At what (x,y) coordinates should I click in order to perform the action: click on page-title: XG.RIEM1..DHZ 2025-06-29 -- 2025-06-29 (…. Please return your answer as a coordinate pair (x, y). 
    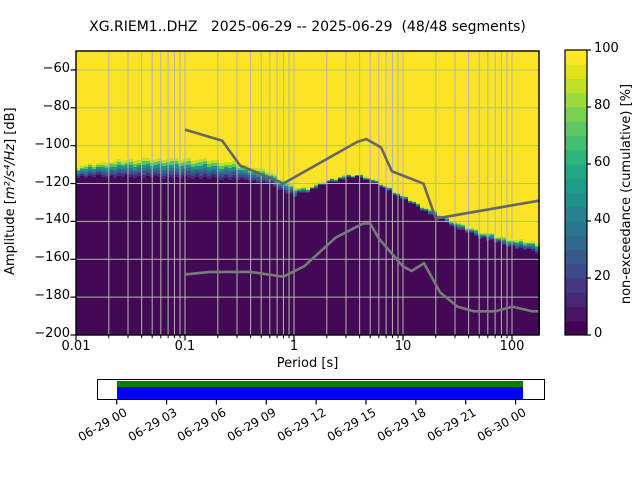
    Looking at the image, I should click on (307, 27).